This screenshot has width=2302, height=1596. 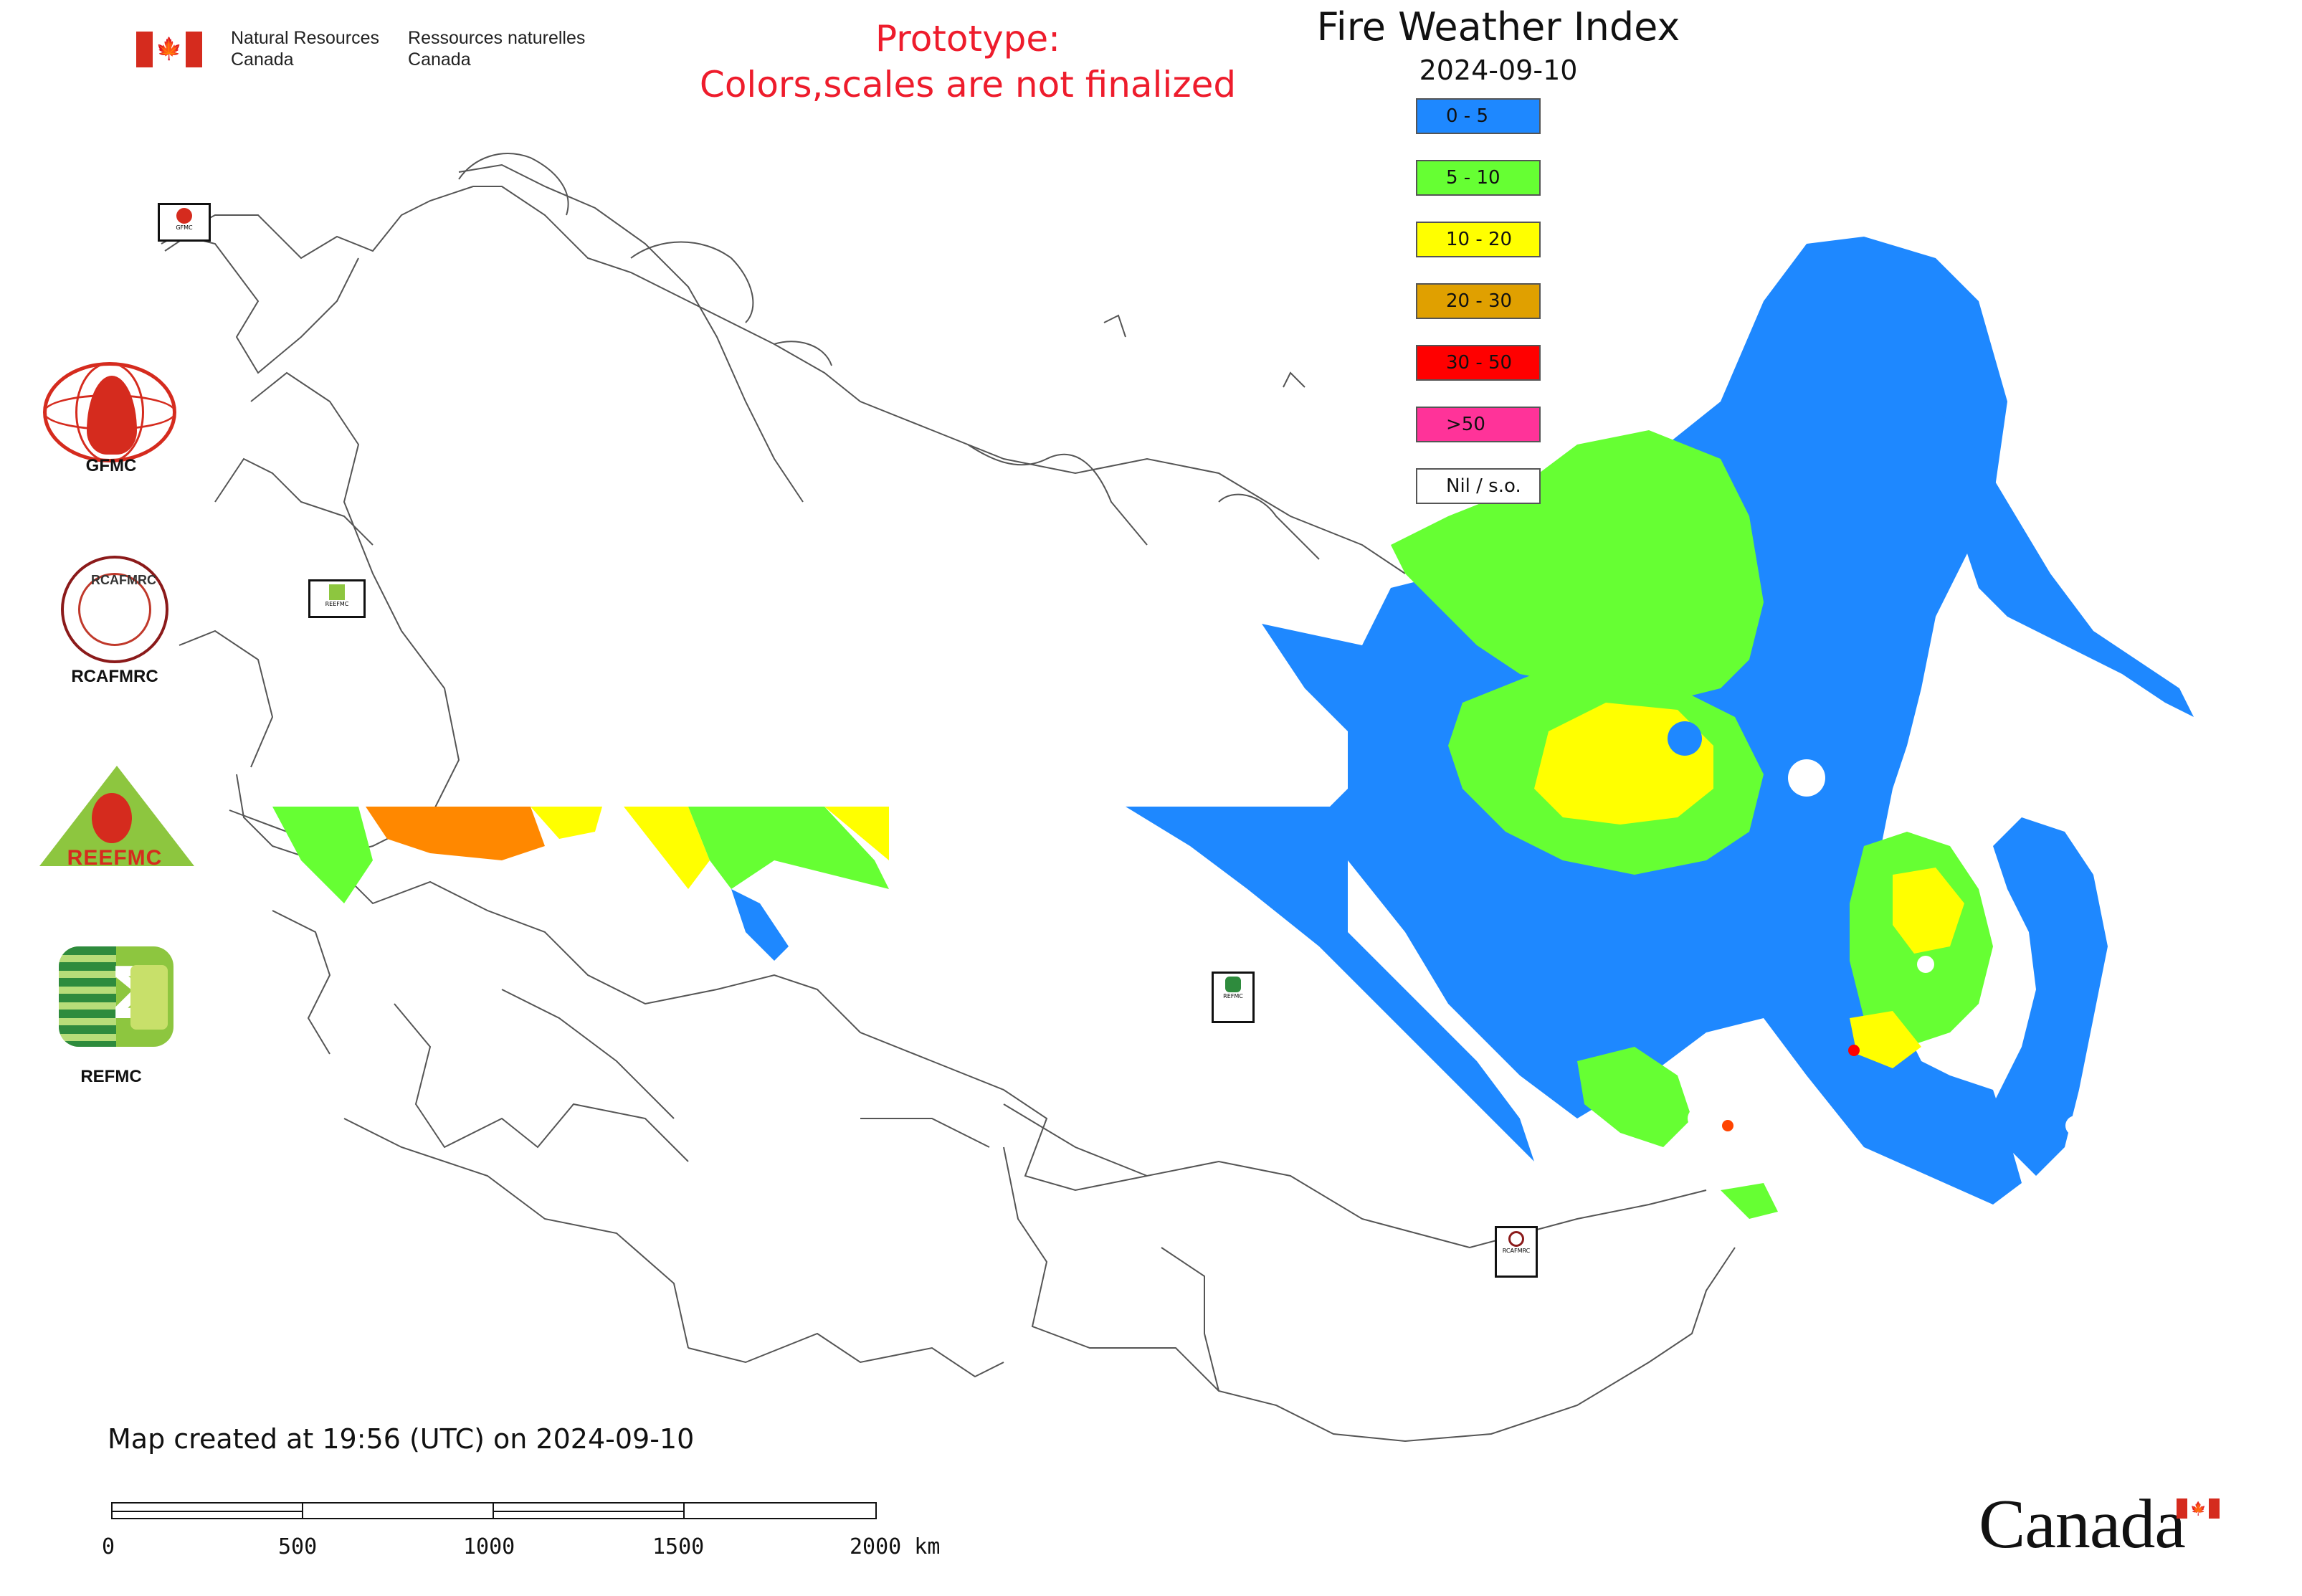 I want to click on sigma-icon, so click(x=1233, y=984).